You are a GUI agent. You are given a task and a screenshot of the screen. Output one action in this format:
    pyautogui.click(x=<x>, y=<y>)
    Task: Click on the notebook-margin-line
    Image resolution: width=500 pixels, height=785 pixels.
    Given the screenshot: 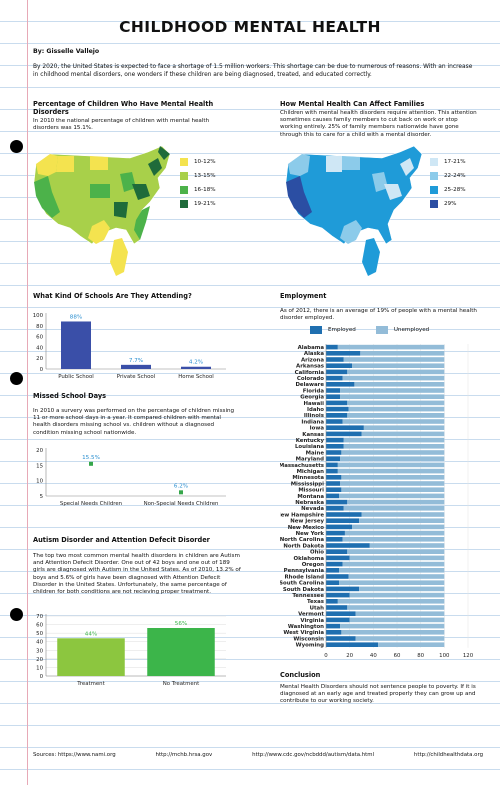 What is the action you would take?
    pyautogui.click(x=27, y=392)
    